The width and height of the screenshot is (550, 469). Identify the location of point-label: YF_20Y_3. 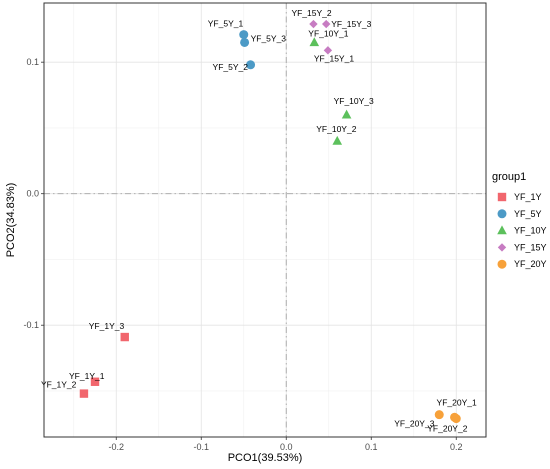
(414, 424).